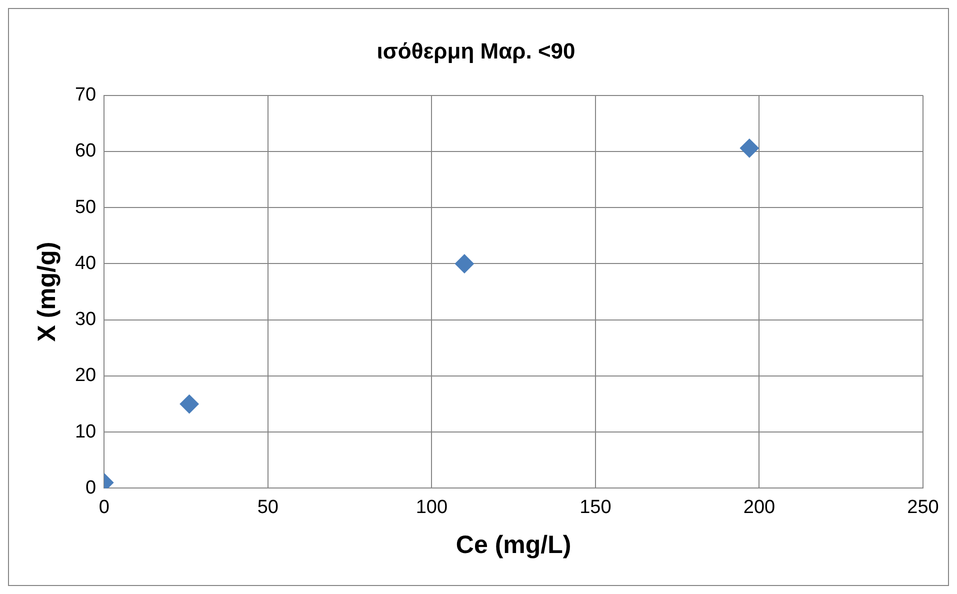 This screenshot has width=957, height=594. What do you see at coordinates (596, 507) in the screenshot?
I see `x-tick-label: 150` at bounding box center [596, 507].